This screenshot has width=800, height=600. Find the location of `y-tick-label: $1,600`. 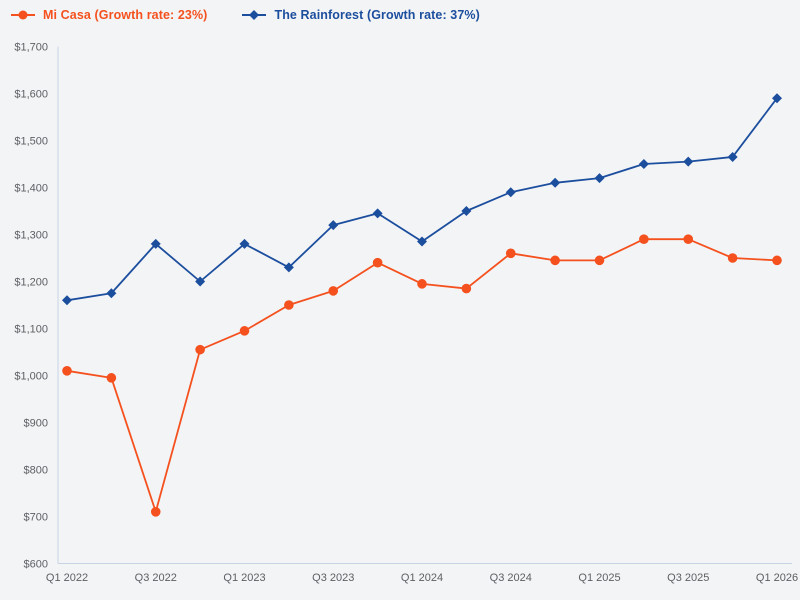

y-tick-label: $1,600 is located at coordinates (31, 95).